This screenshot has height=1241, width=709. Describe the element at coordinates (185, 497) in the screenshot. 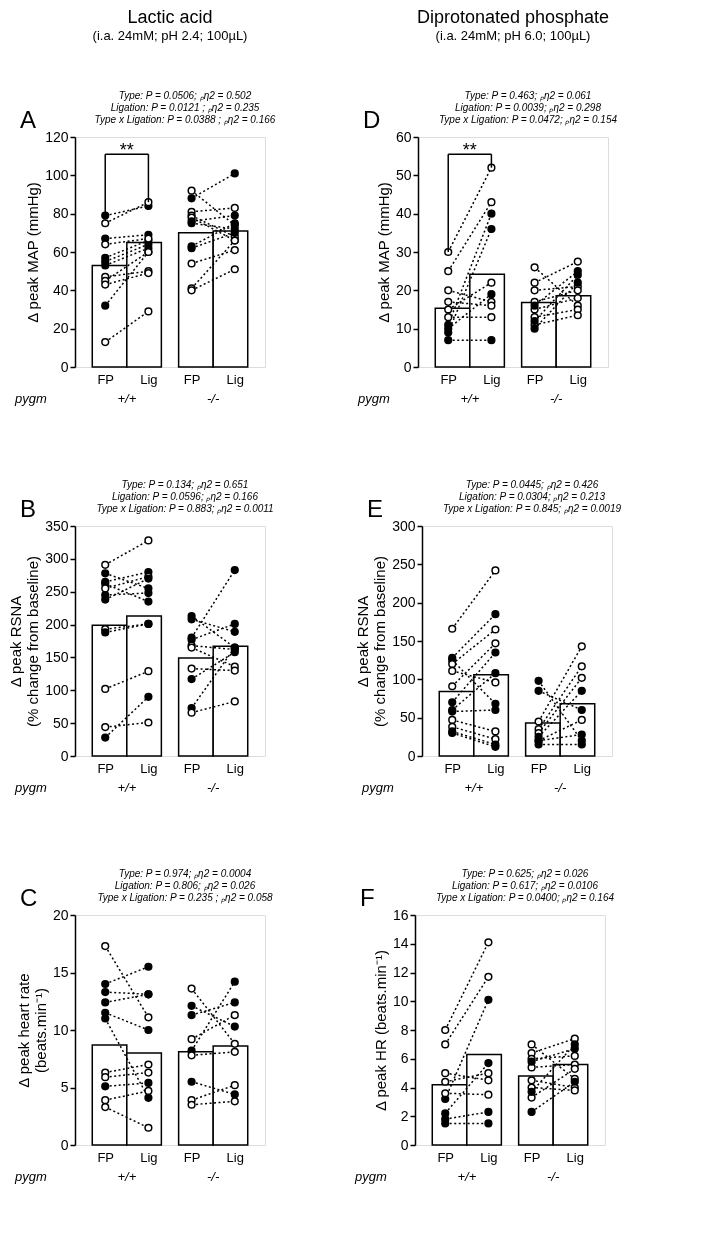

I see `text: Ligation: P = 0.0596; ₚη2 = 0.166` at that location.